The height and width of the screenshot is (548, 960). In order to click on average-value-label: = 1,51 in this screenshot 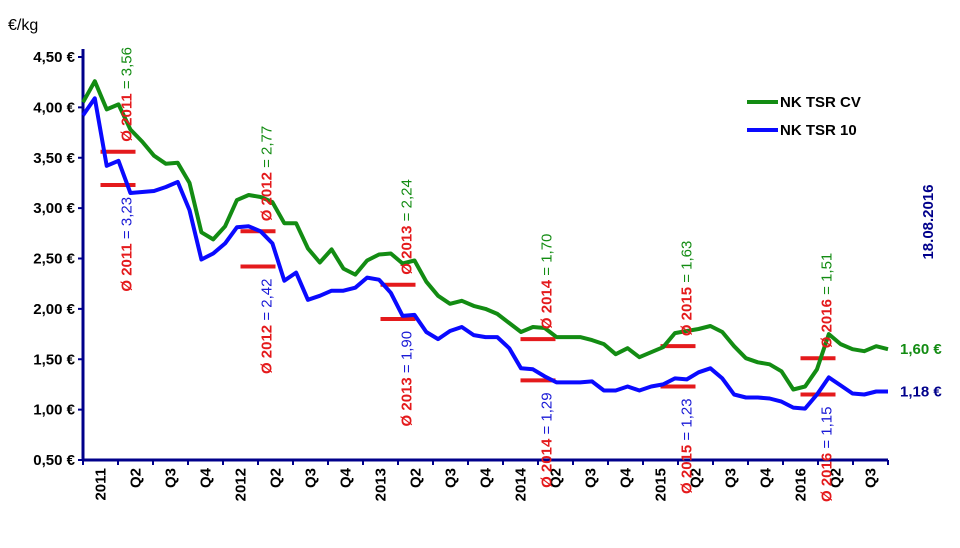, I will do `click(827, 274)`.